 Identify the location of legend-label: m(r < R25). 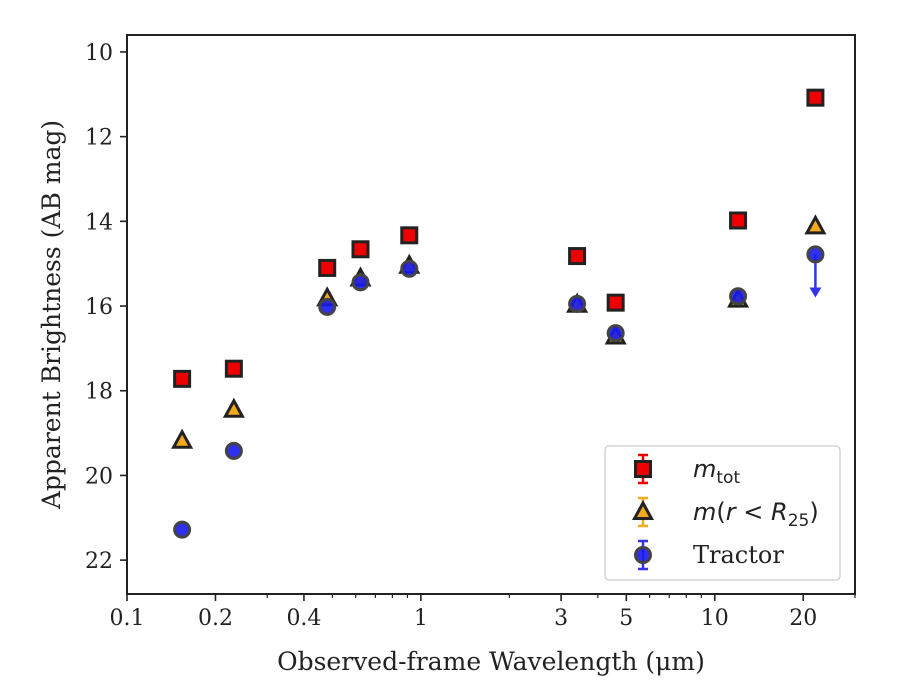
(756, 514).